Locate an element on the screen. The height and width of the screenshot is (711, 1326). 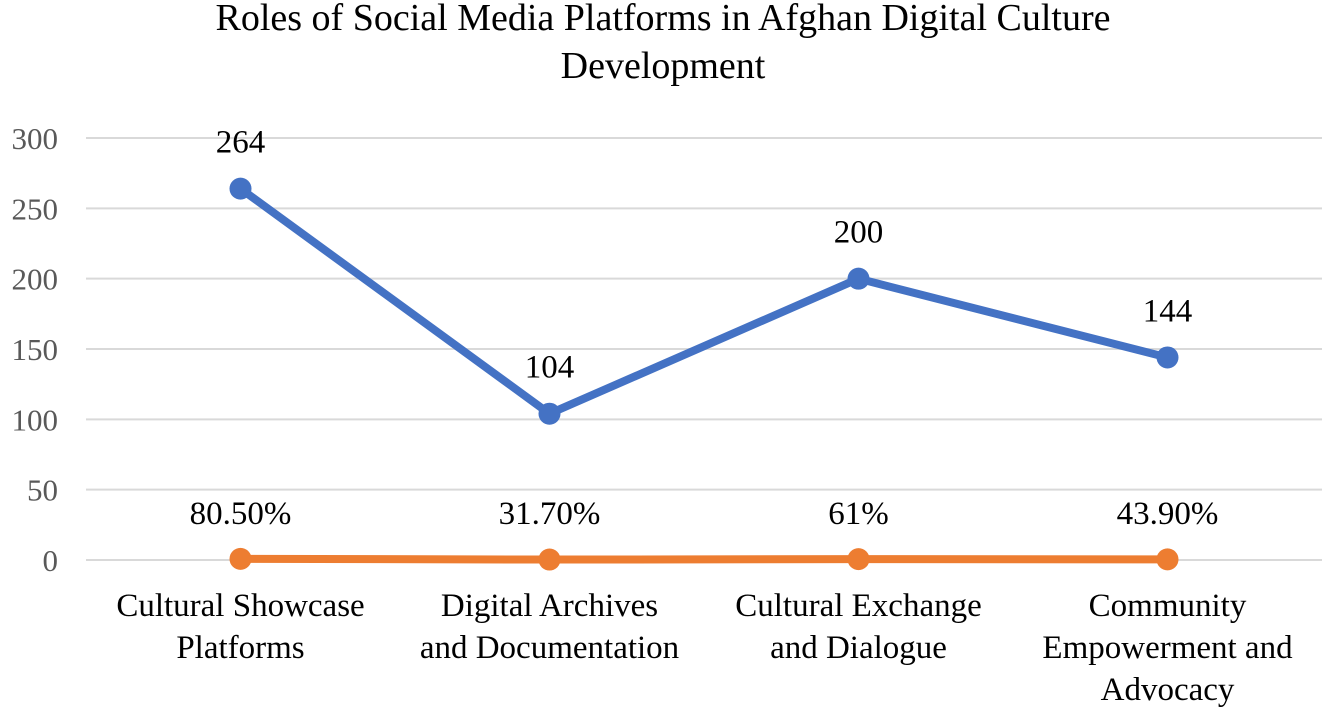
series-2-data-label: 61% is located at coordinates (858, 514).